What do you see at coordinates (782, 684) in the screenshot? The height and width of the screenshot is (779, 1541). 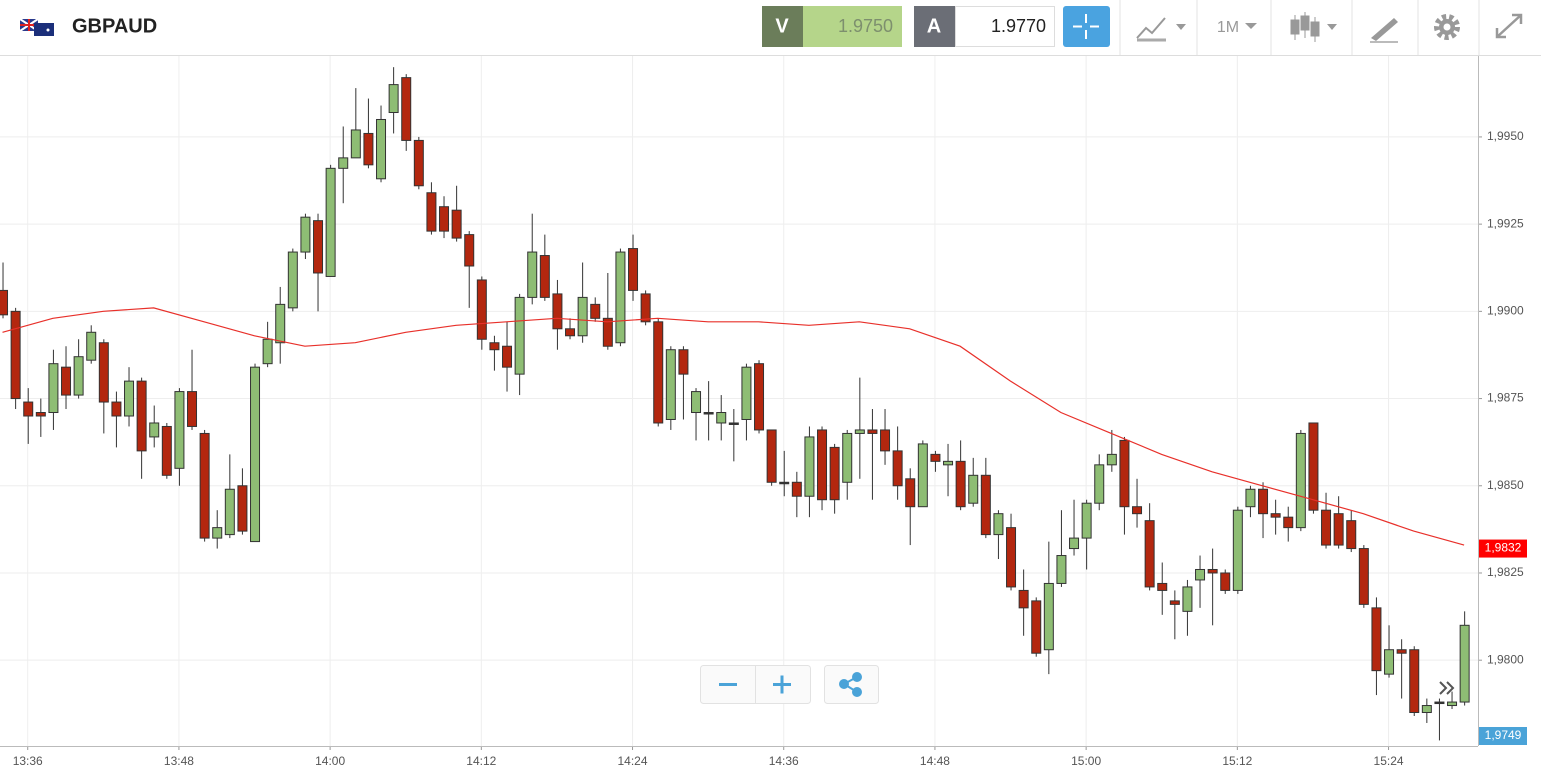 I see `zoom-in-button` at bounding box center [782, 684].